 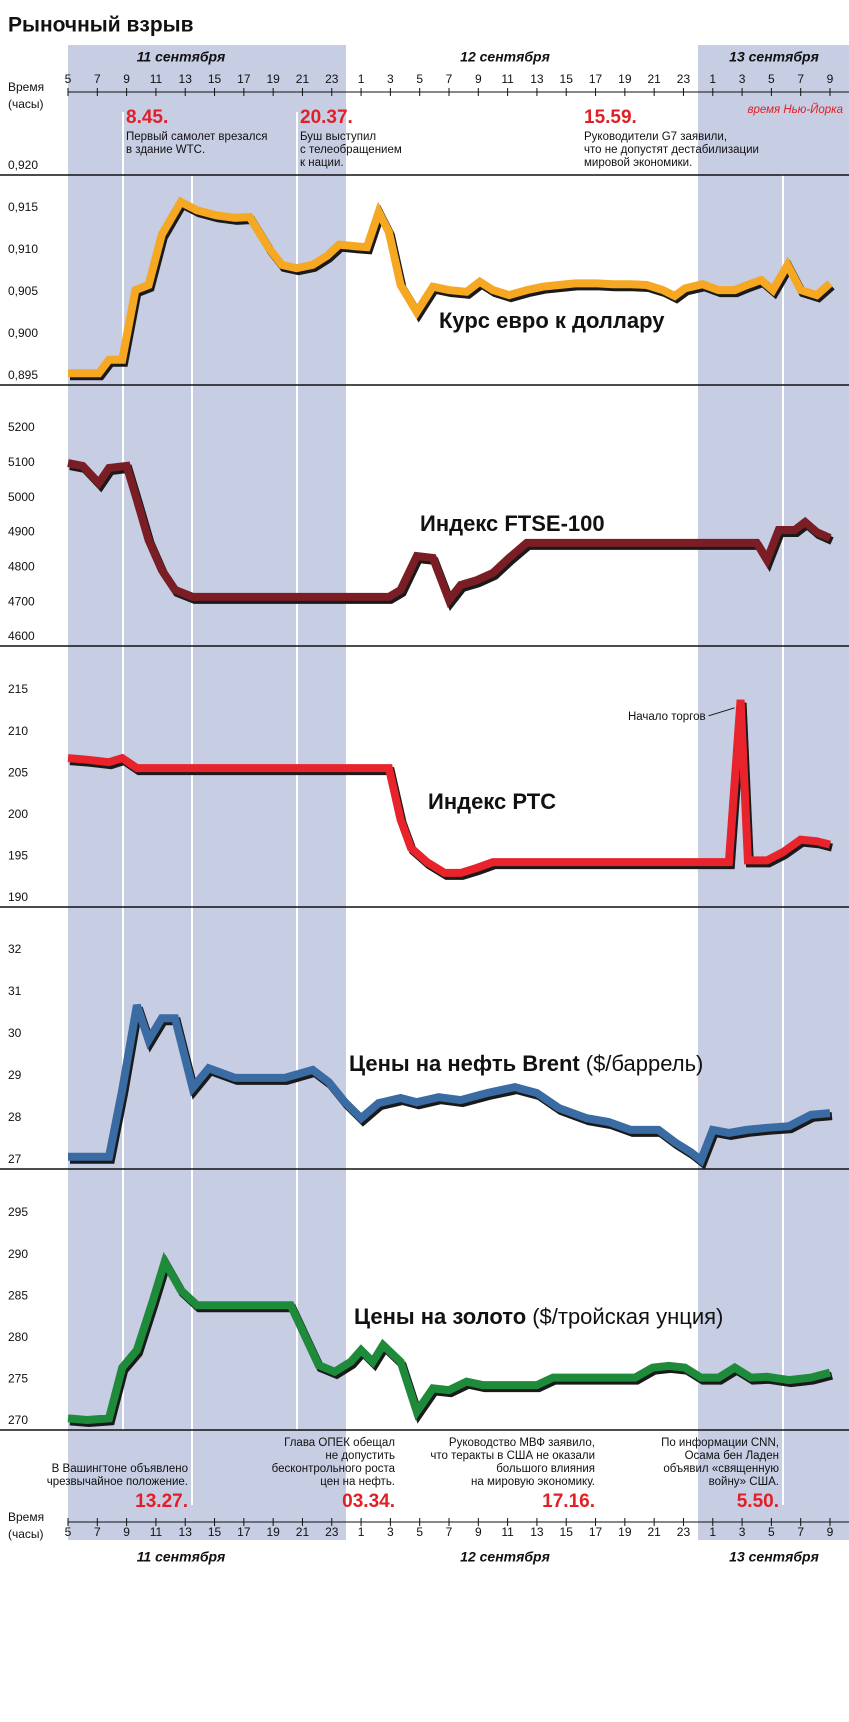 I want to click on event-text: что не допустят дестабилизации, so click(x=671, y=150).